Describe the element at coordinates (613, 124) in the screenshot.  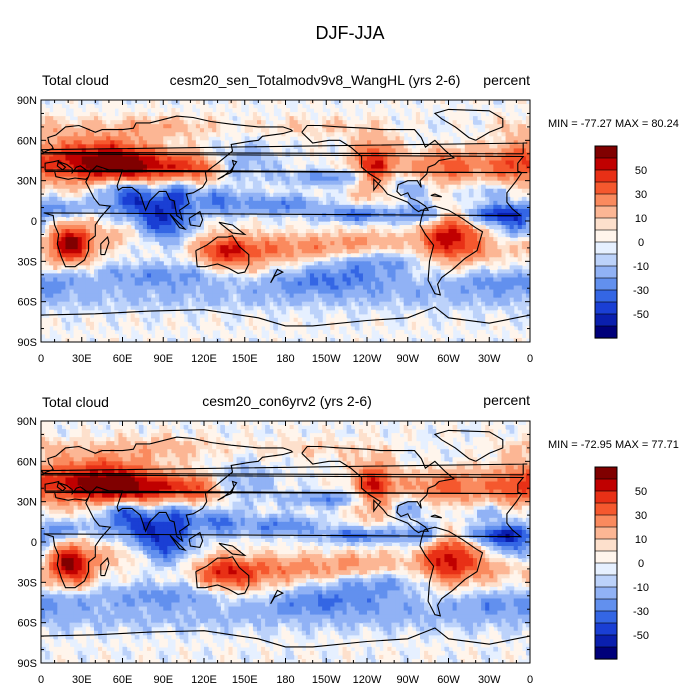
I see `min-max-label: MIN = -77.27 MAX = 80.24` at that location.